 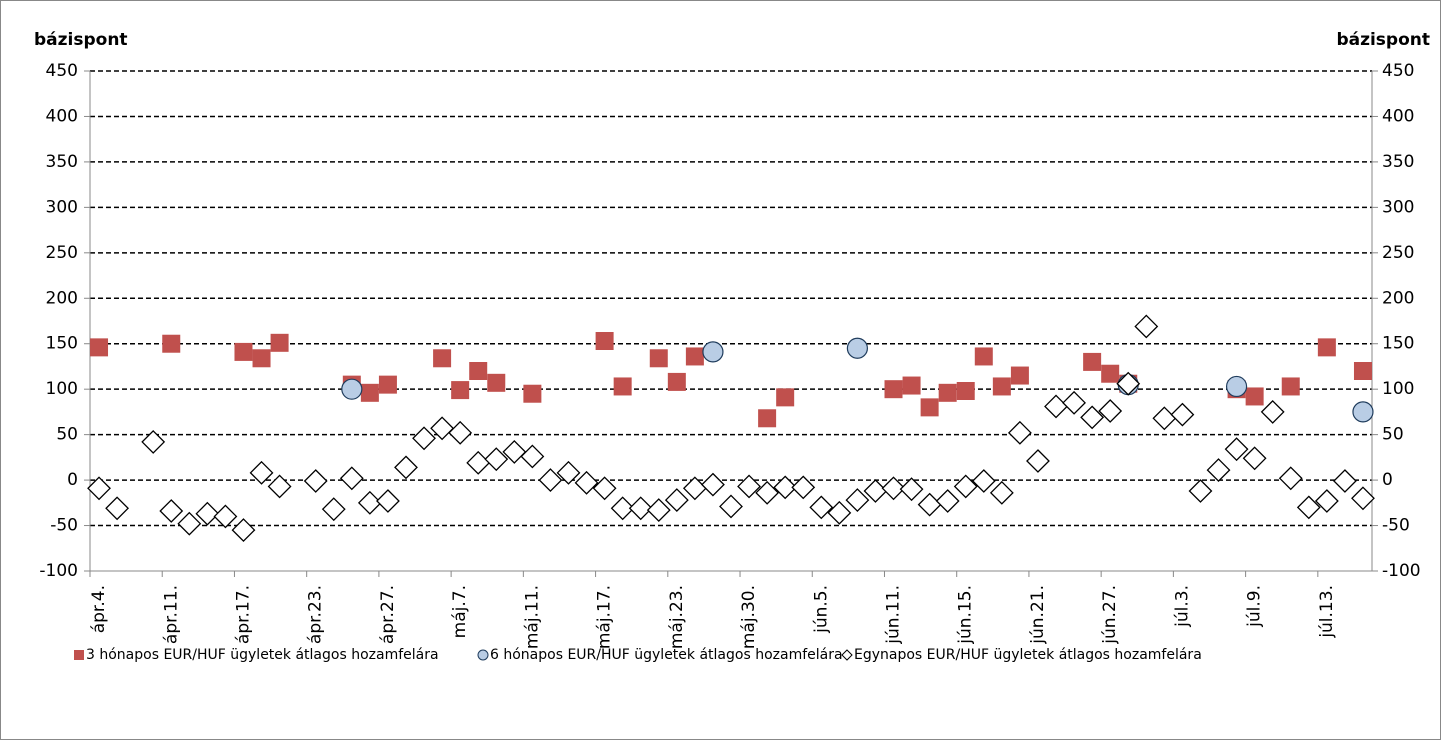 What do you see at coordinates (460, 611) in the screenshot?
I see `x-tick-label: máj.7.` at bounding box center [460, 611].